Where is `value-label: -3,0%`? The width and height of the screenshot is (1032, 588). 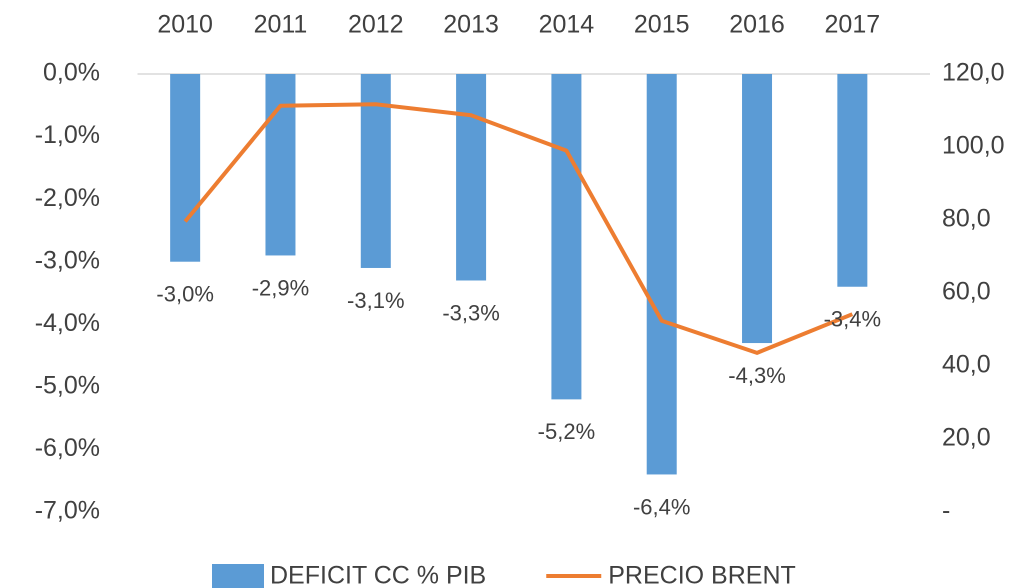
value-label: -3,0% is located at coordinates (184, 294).